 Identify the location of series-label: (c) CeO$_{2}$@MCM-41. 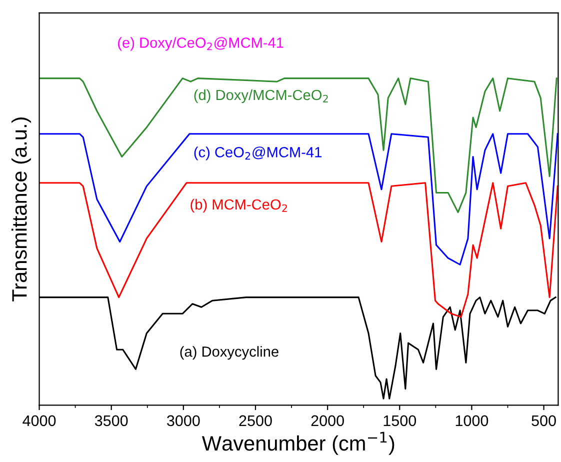
(258, 153).